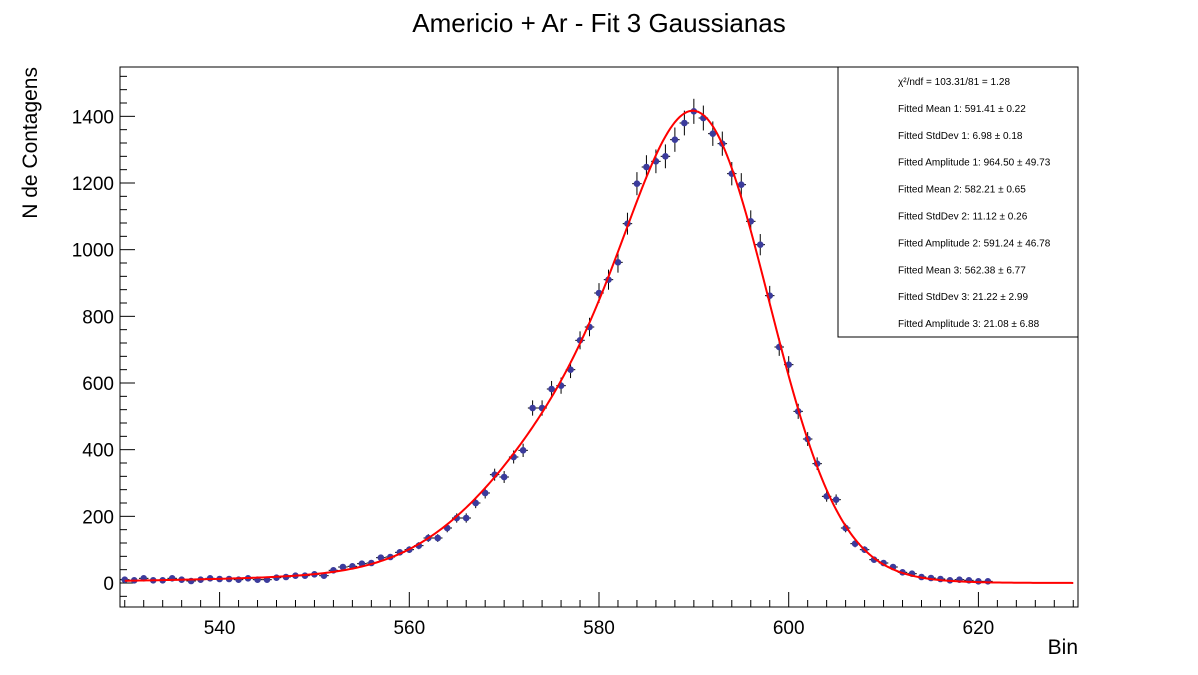  Describe the element at coordinates (954, 82) in the screenshot. I see `stats-line: χ²/ndf = 103.31/81 = 1.28` at that location.